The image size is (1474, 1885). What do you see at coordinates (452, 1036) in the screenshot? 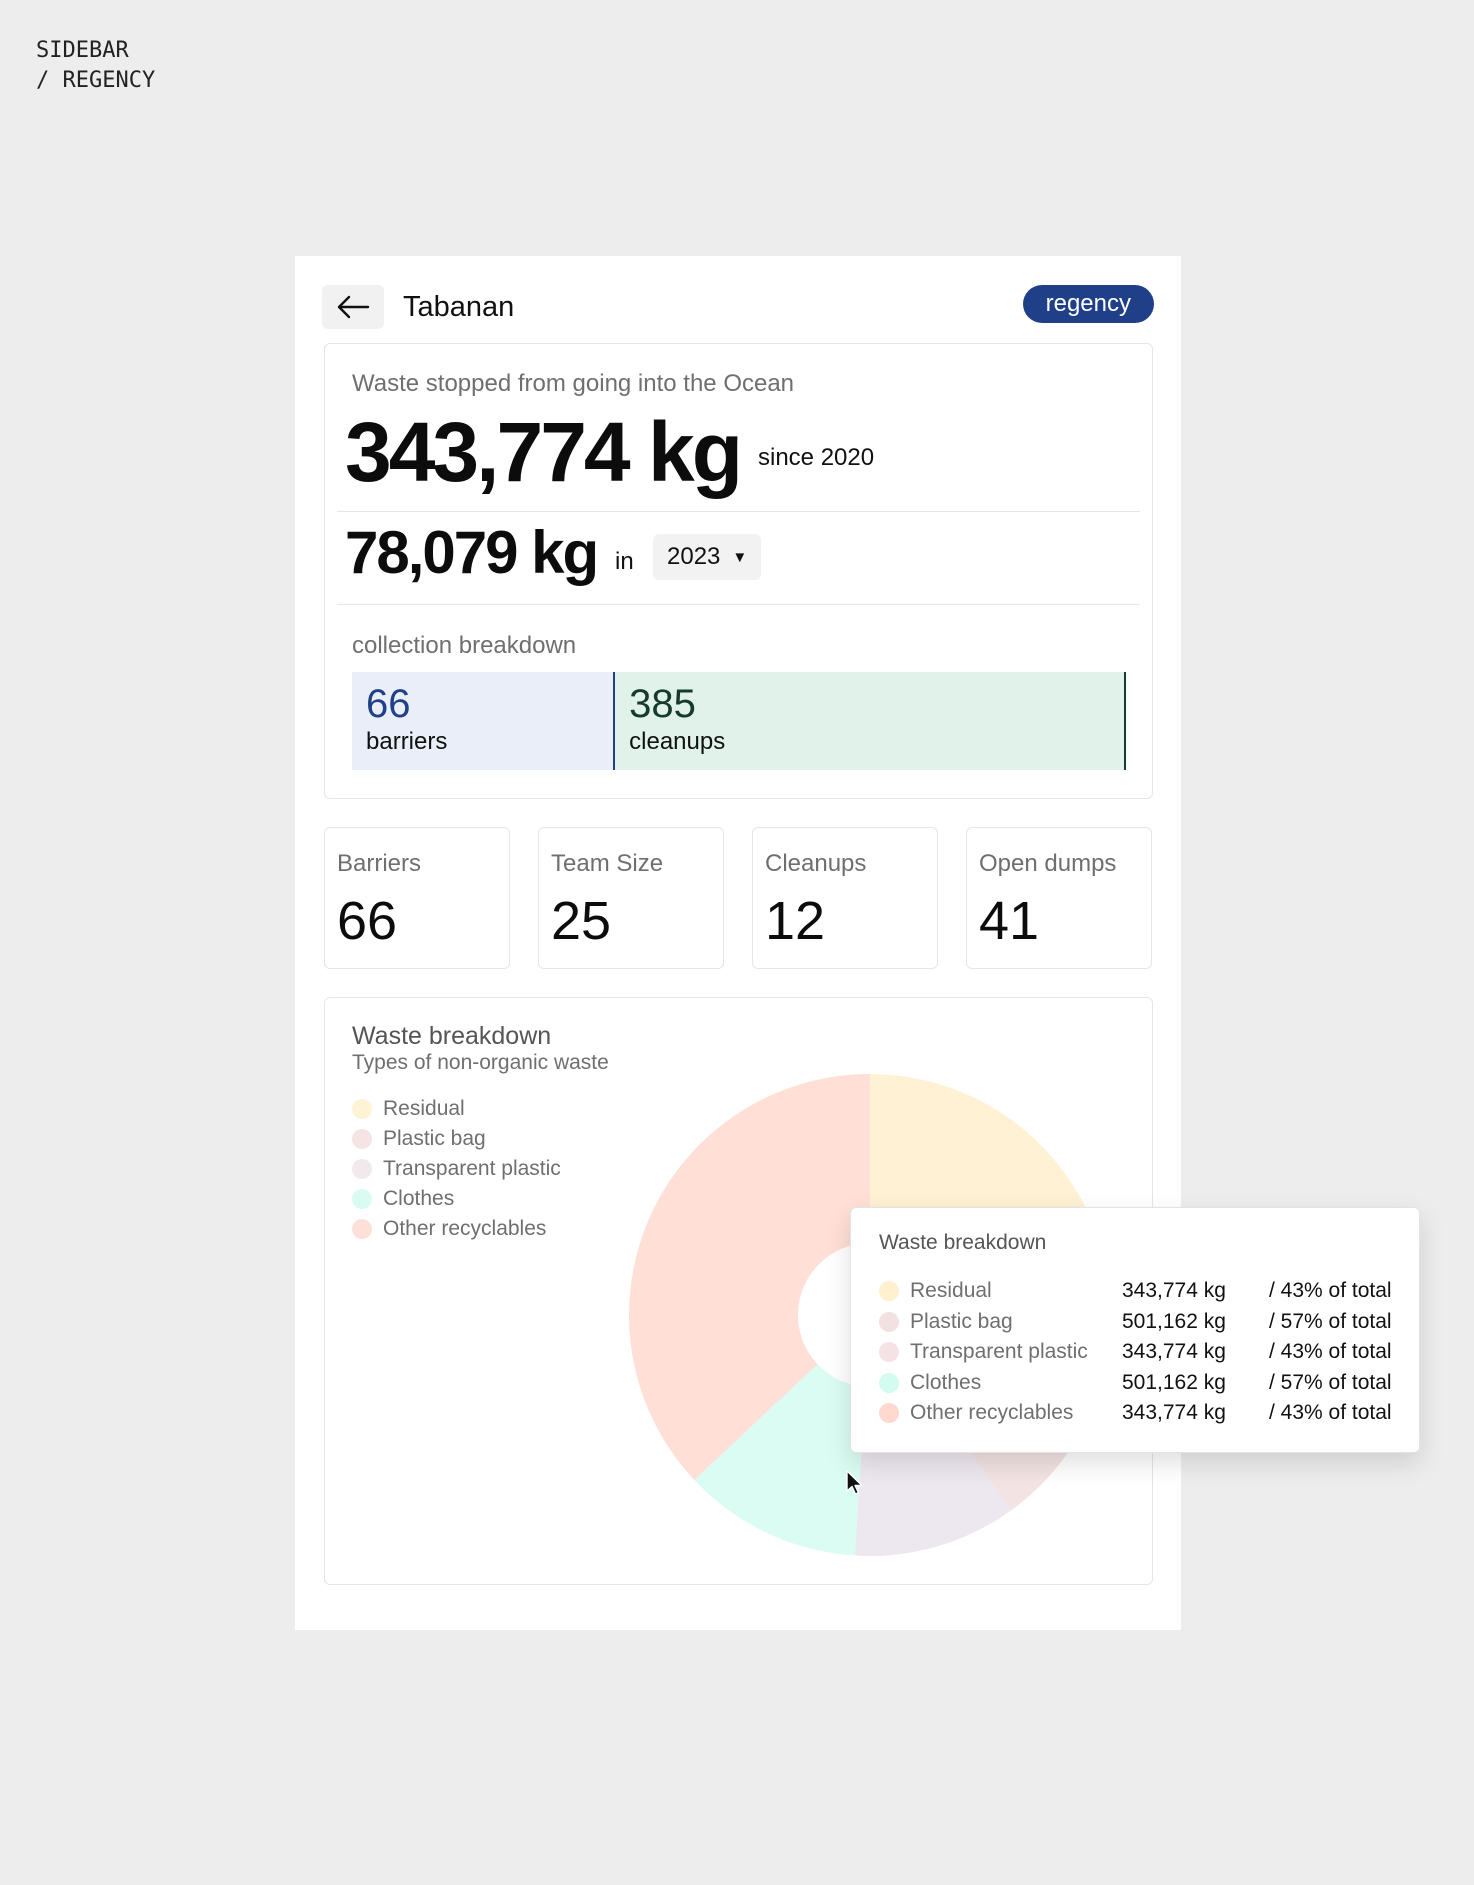
I see `waste-breakdown-title: Waste breakdown` at bounding box center [452, 1036].